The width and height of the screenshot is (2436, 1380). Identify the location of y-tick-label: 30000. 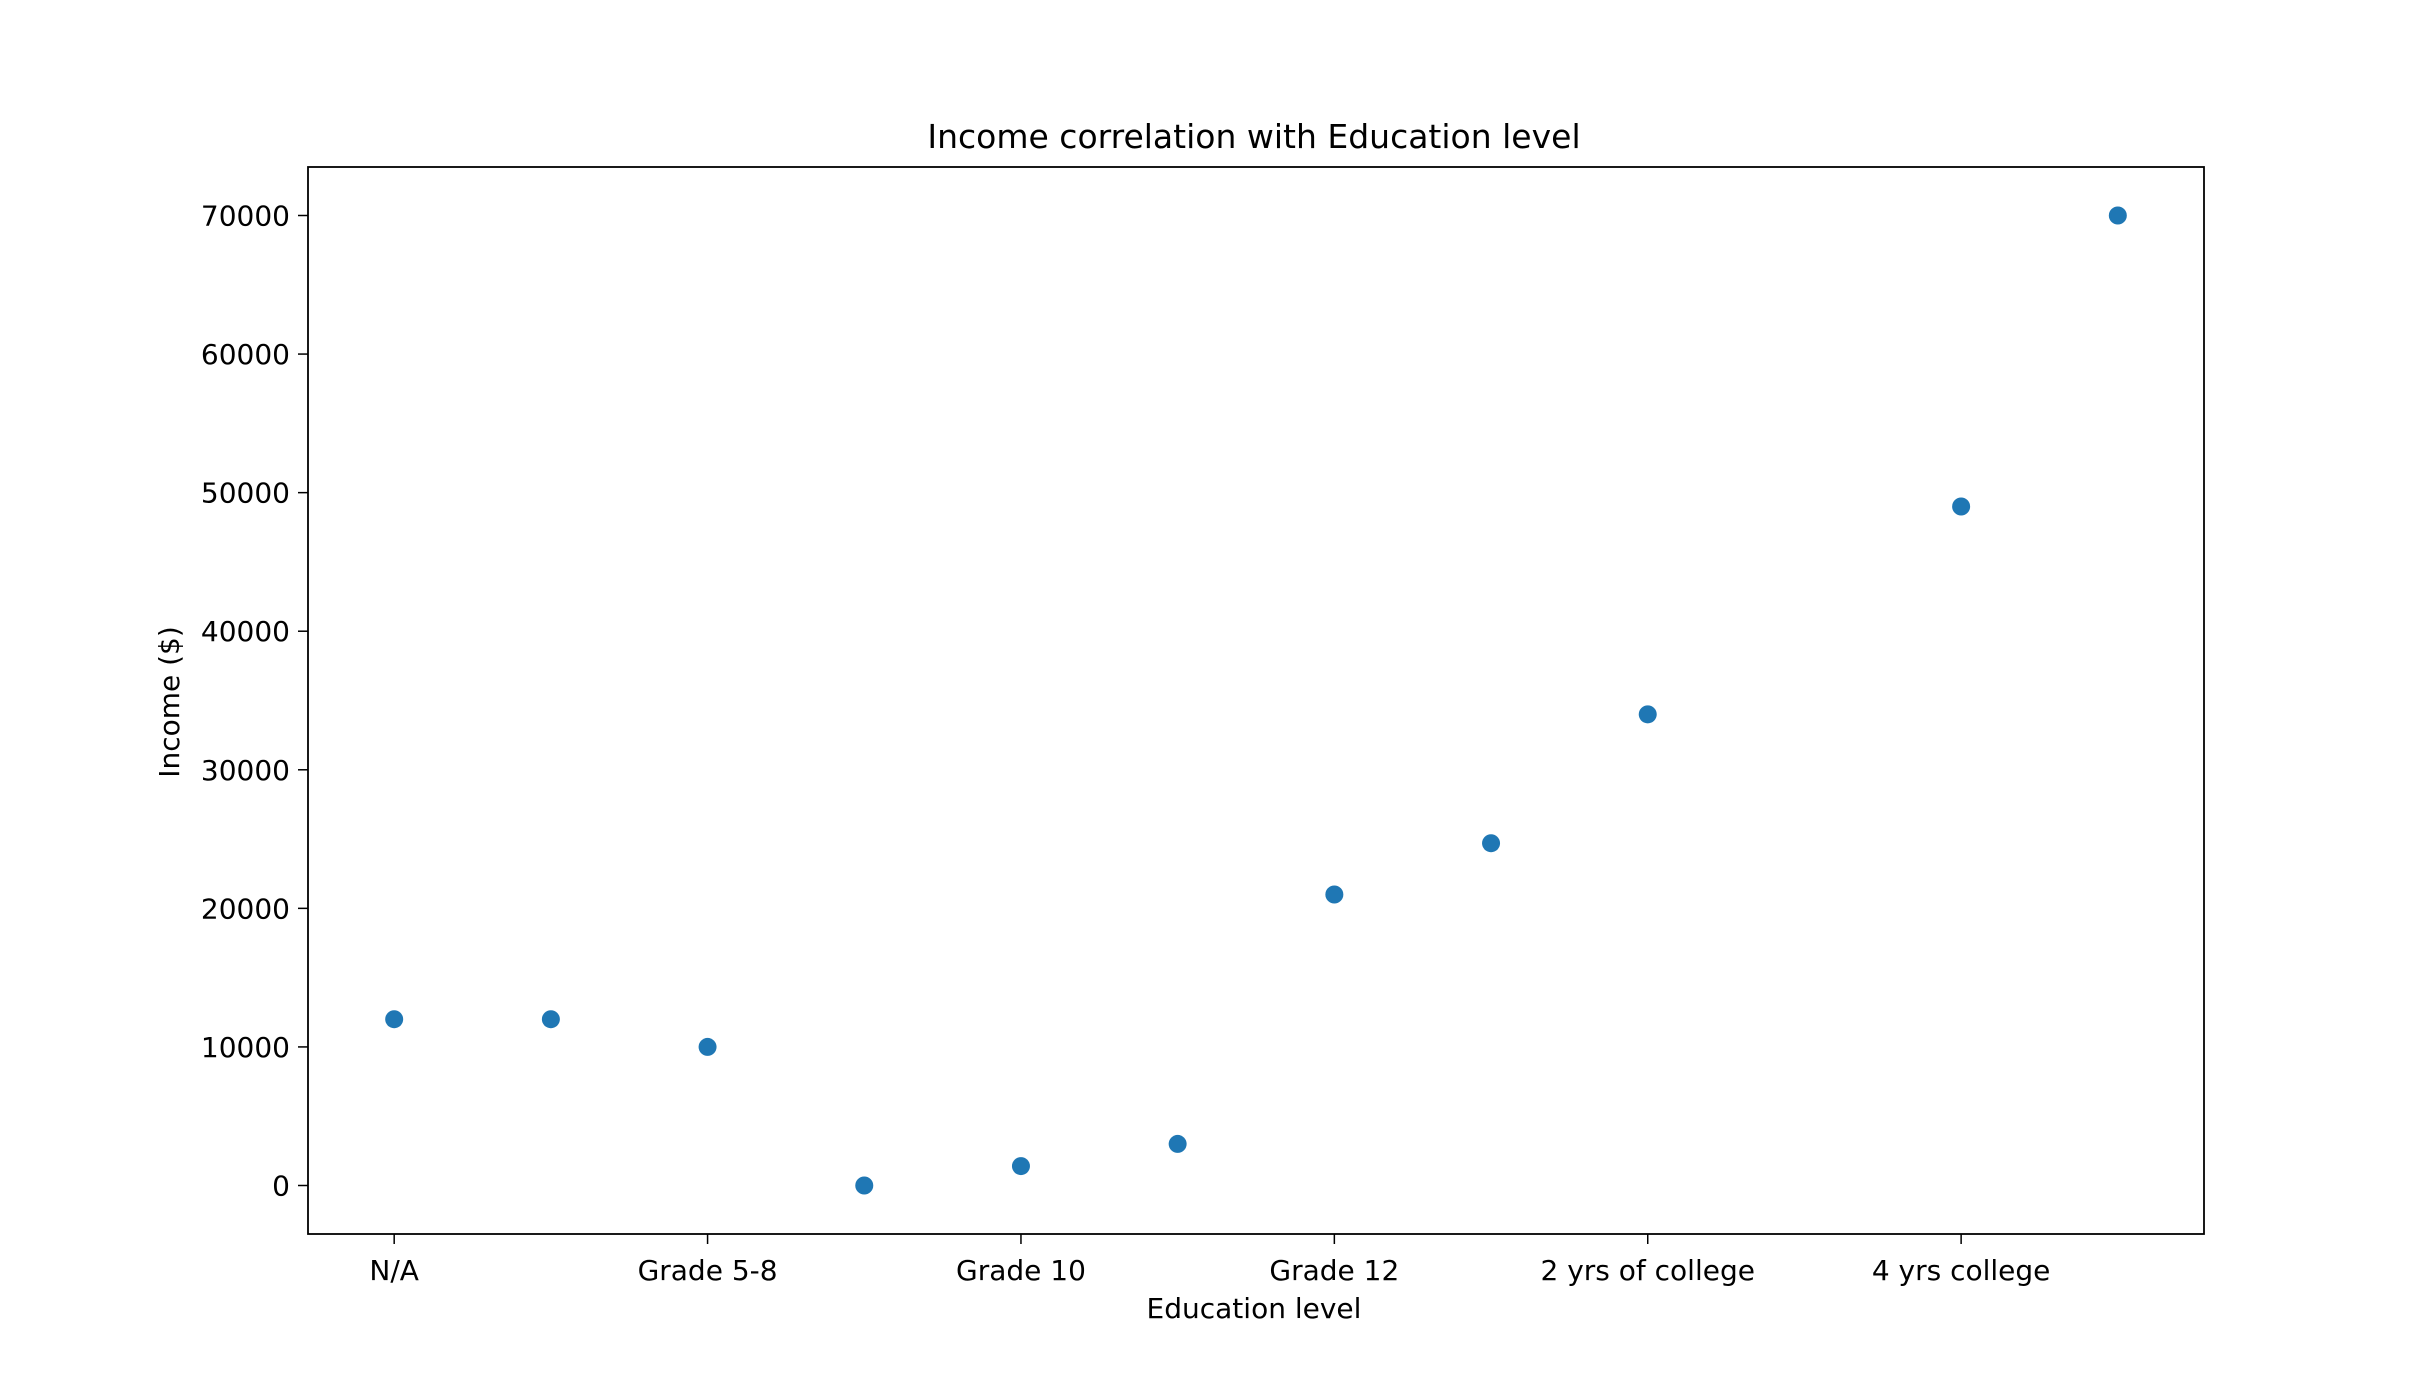
(245, 770).